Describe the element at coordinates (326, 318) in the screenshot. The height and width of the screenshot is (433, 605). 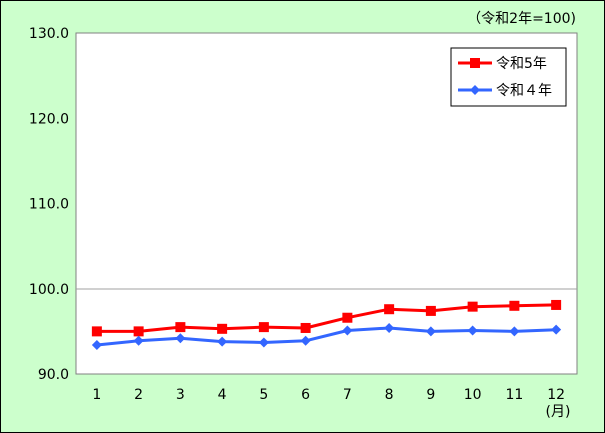
I see `series-line-r5` at that location.